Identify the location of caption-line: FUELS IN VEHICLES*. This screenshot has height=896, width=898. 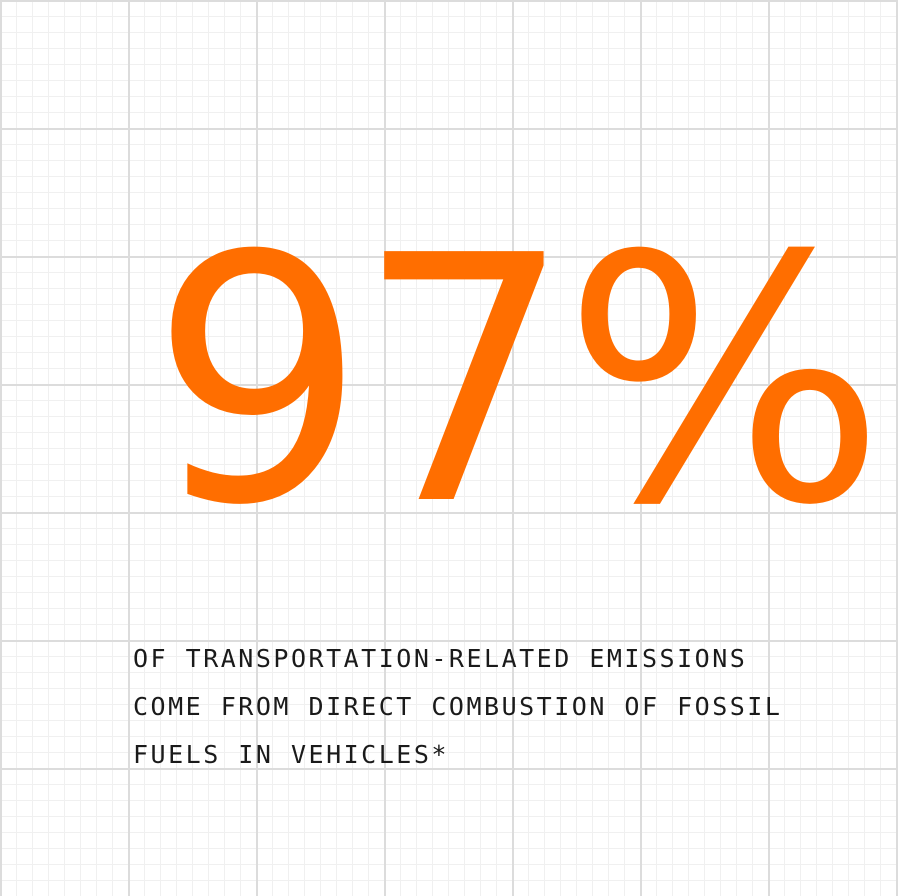
(291, 754).